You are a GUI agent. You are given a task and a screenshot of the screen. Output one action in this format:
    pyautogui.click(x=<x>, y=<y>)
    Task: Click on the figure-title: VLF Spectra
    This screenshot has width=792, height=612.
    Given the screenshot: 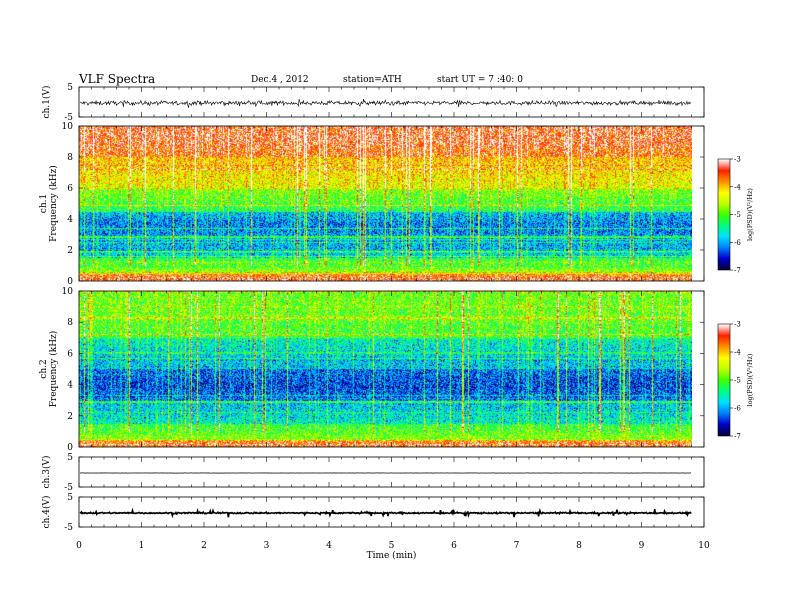 What is the action you would take?
    pyautogui.click(x=117, y=79)
    